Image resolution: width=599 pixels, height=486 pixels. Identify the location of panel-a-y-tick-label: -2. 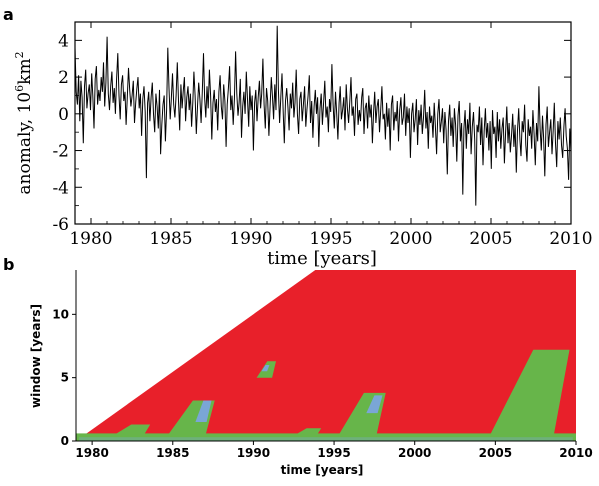
(60, 152).